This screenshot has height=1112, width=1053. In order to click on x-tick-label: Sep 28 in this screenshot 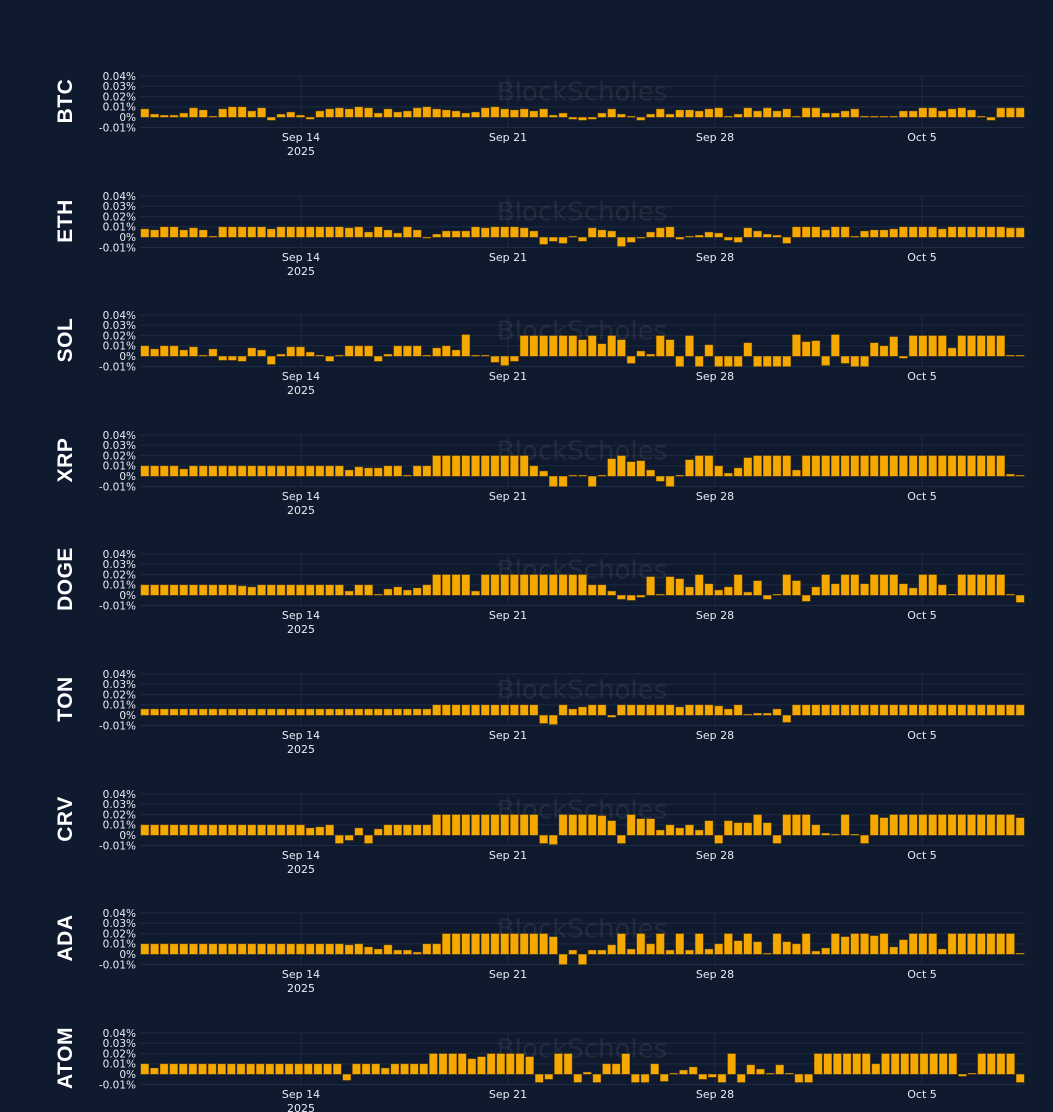, I will do `click(715, 974)`.